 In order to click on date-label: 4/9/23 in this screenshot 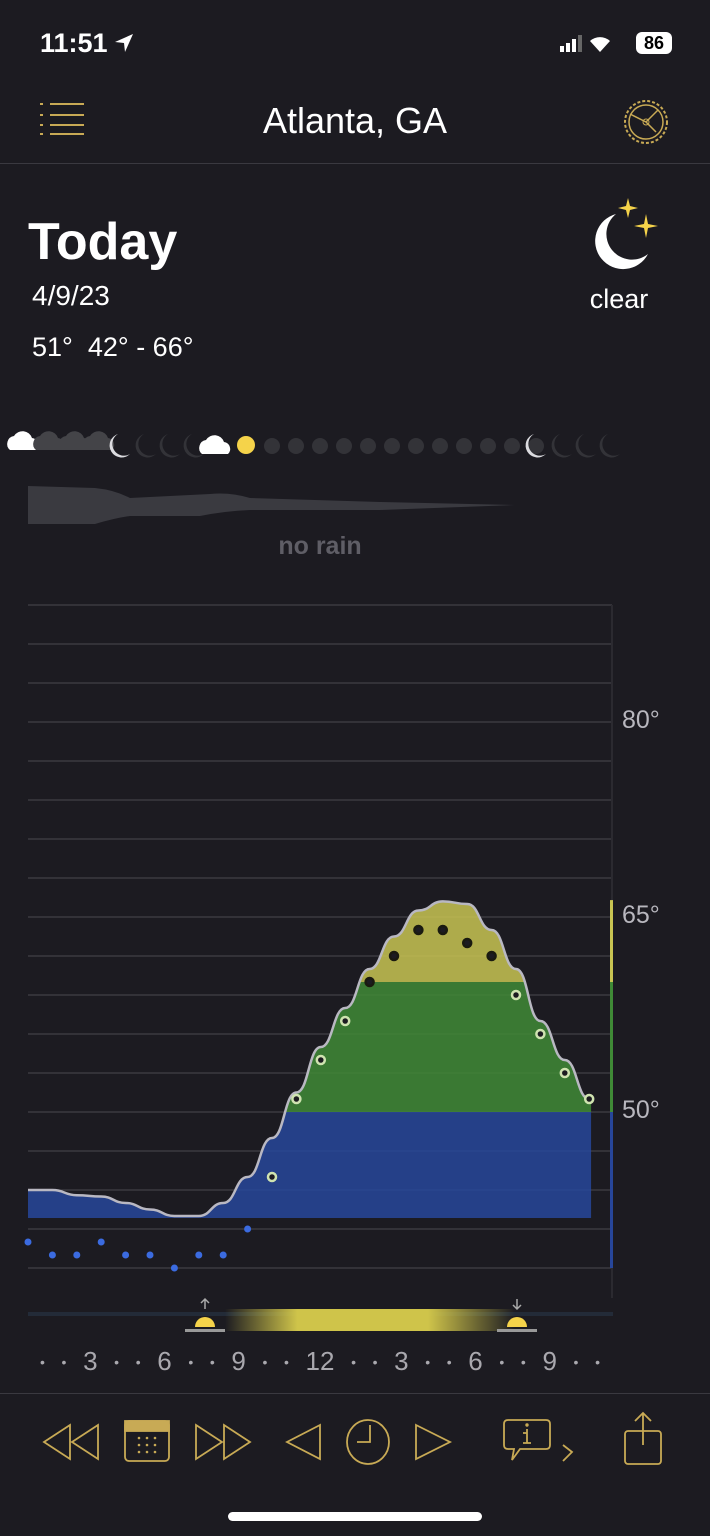, I will do `click(71, 295)`.